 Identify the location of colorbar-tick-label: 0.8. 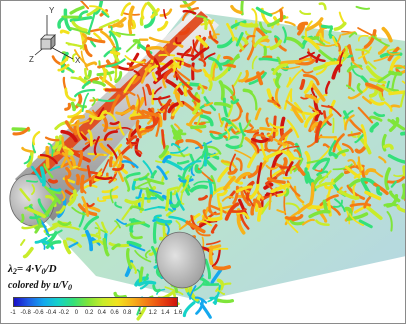
(127, 313).